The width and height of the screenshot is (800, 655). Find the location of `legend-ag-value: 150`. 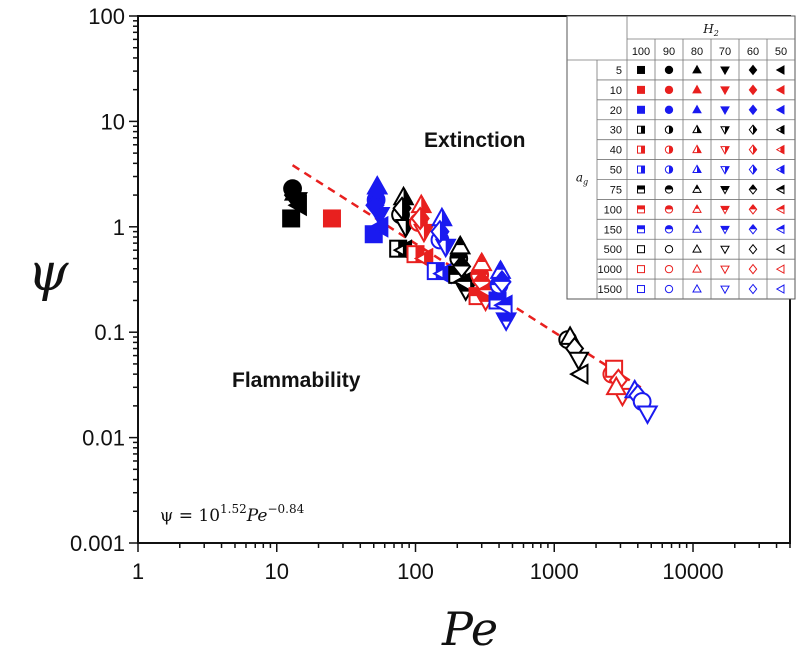

legend-ag-value: 150 is located at coordinates (613, 230).